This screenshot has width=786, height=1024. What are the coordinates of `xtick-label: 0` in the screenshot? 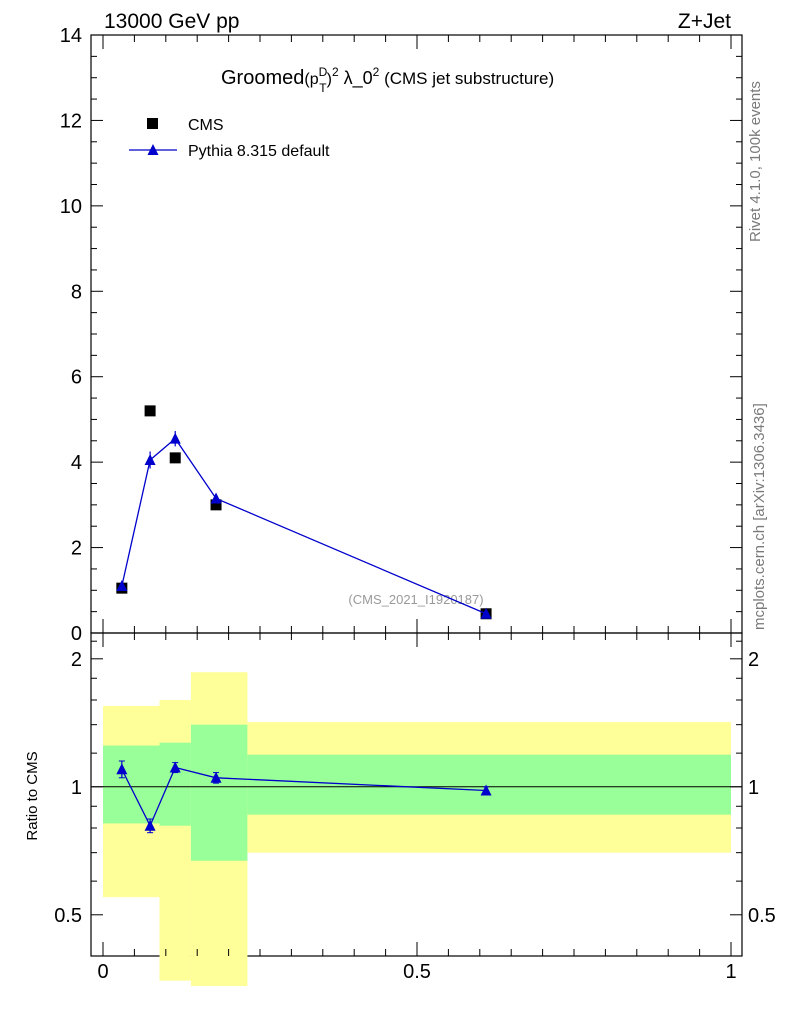 It's located at (102, 972).